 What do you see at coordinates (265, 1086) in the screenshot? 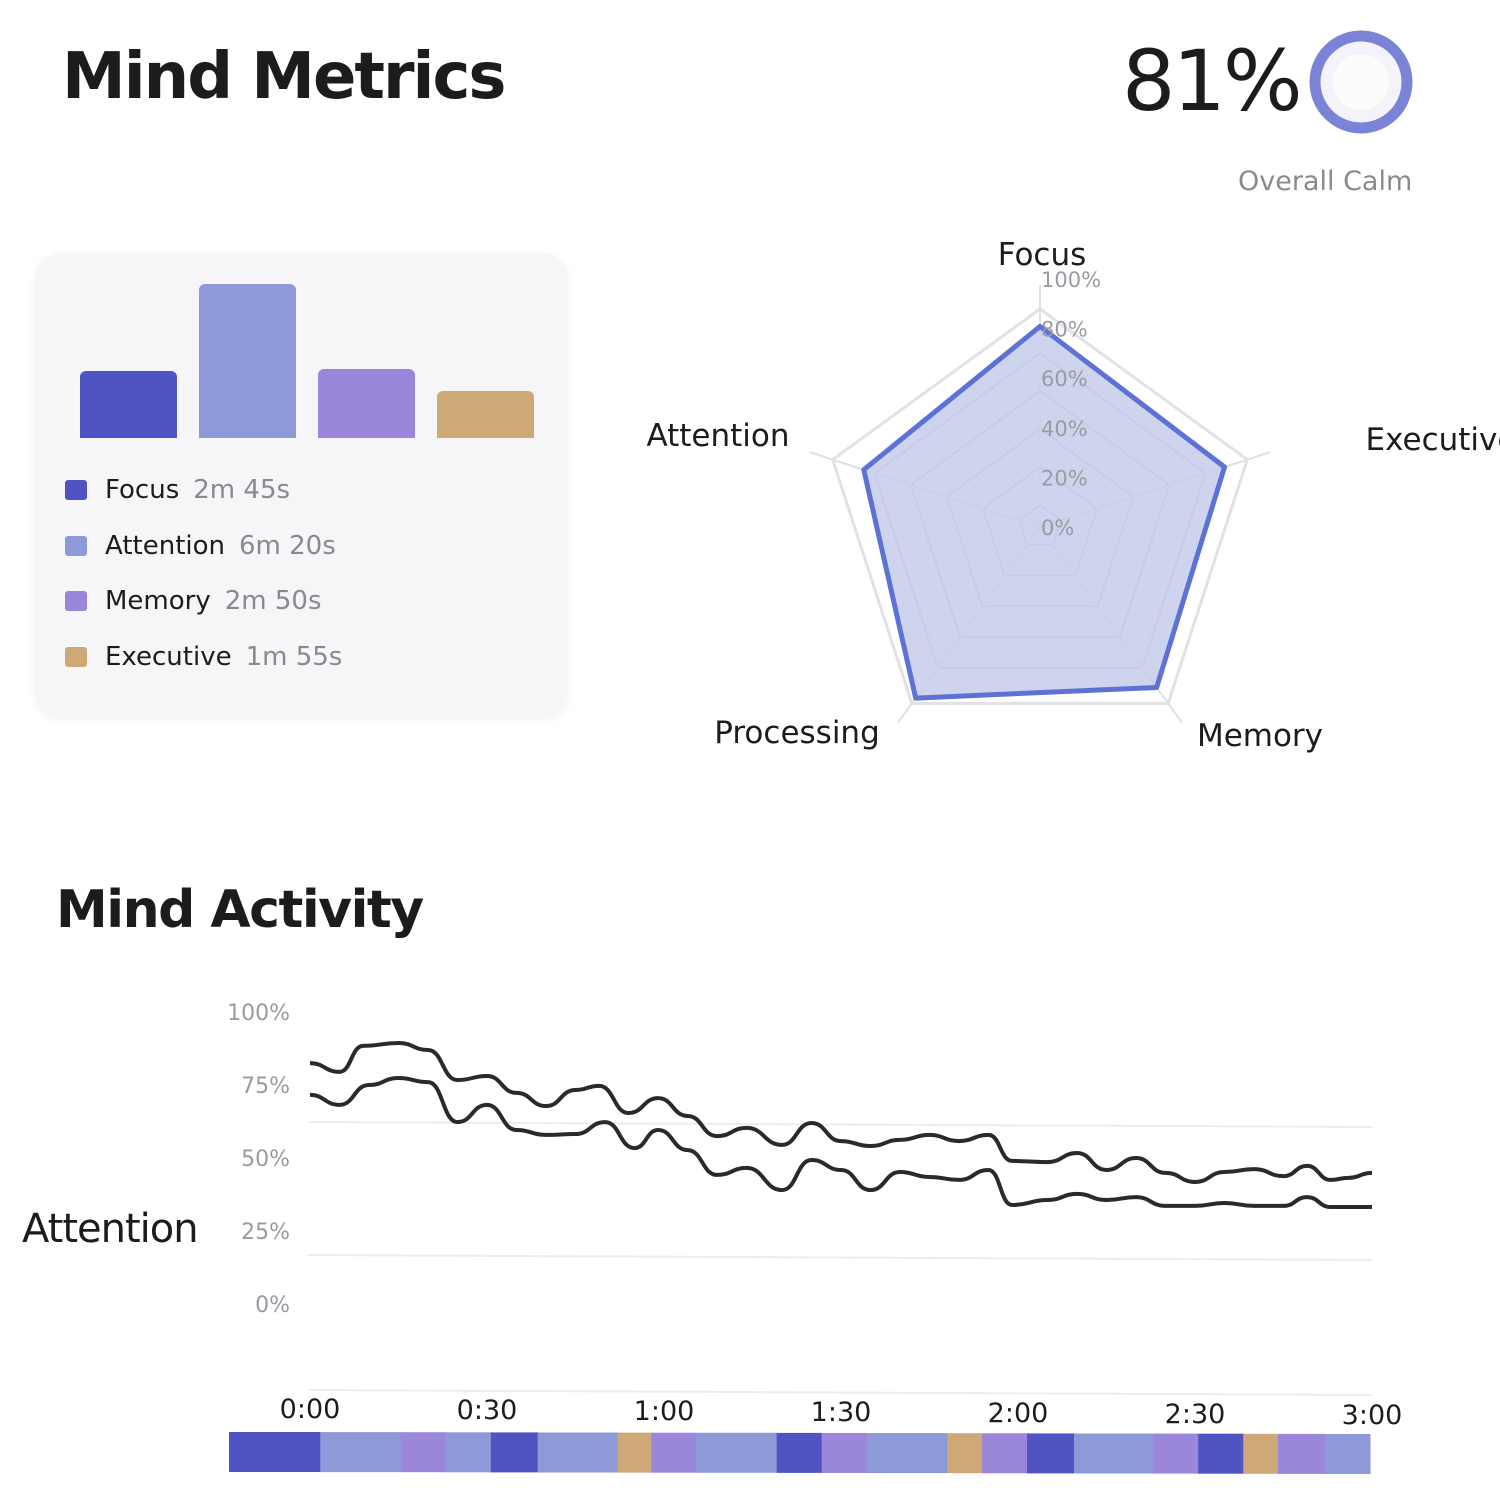
I see `y-tick-label: 75%` at bounding box center [265, 1086].